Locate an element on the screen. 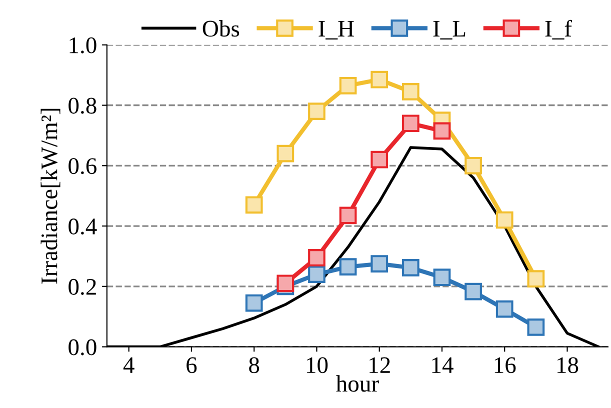  x-tick-label: 14 is located at coordinates (443, 365).